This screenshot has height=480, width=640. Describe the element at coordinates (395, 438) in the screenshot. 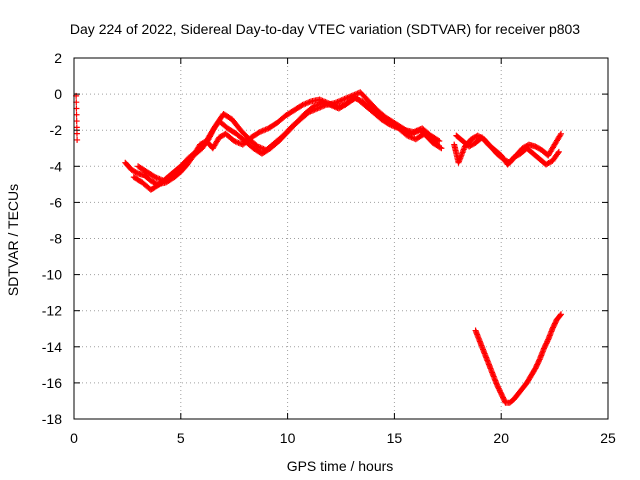

I see `x-tick-label: 15` at that location.